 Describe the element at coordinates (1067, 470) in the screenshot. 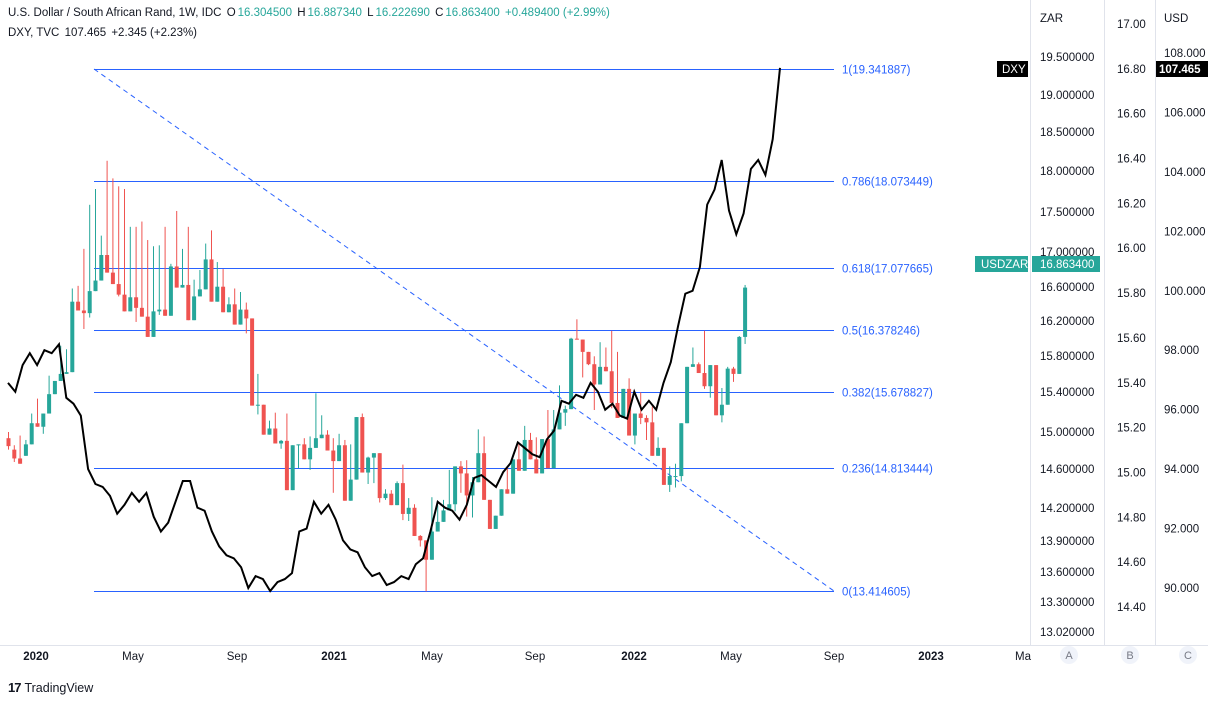

I see `zar-tick-label: 14.600000` at that location.